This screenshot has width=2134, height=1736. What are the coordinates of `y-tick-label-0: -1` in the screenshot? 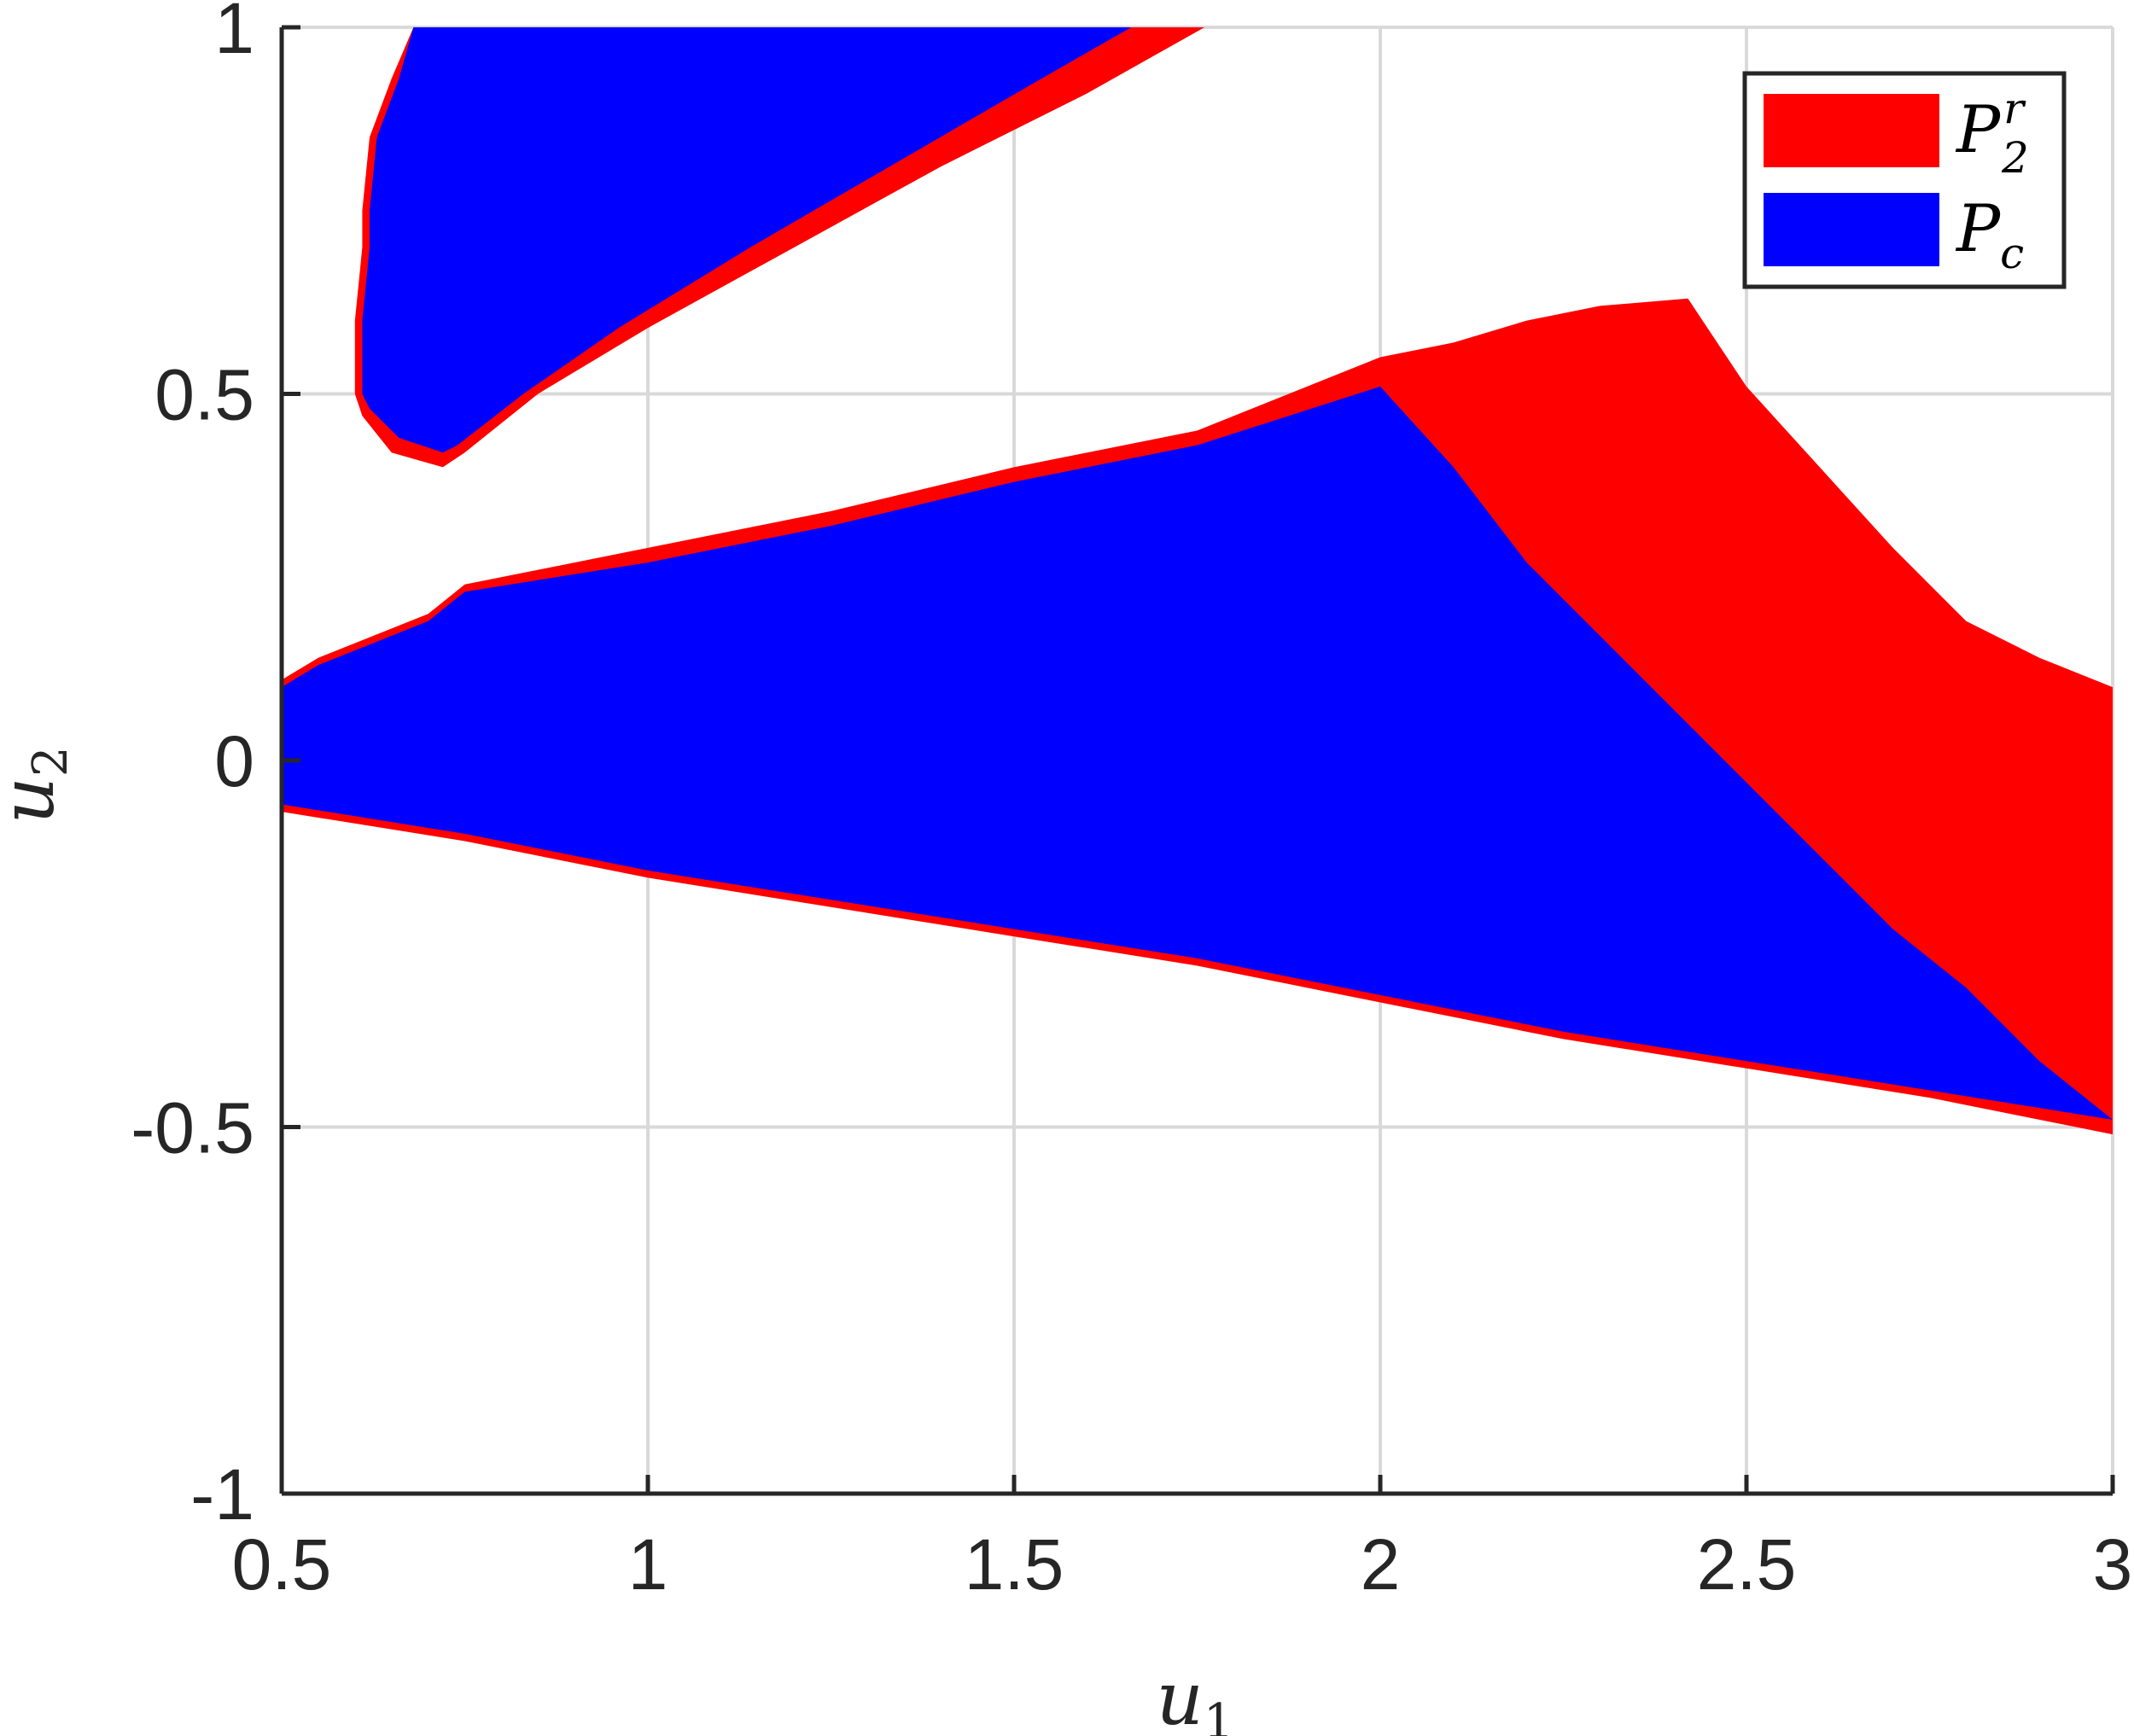 It's located at (222, 1494).